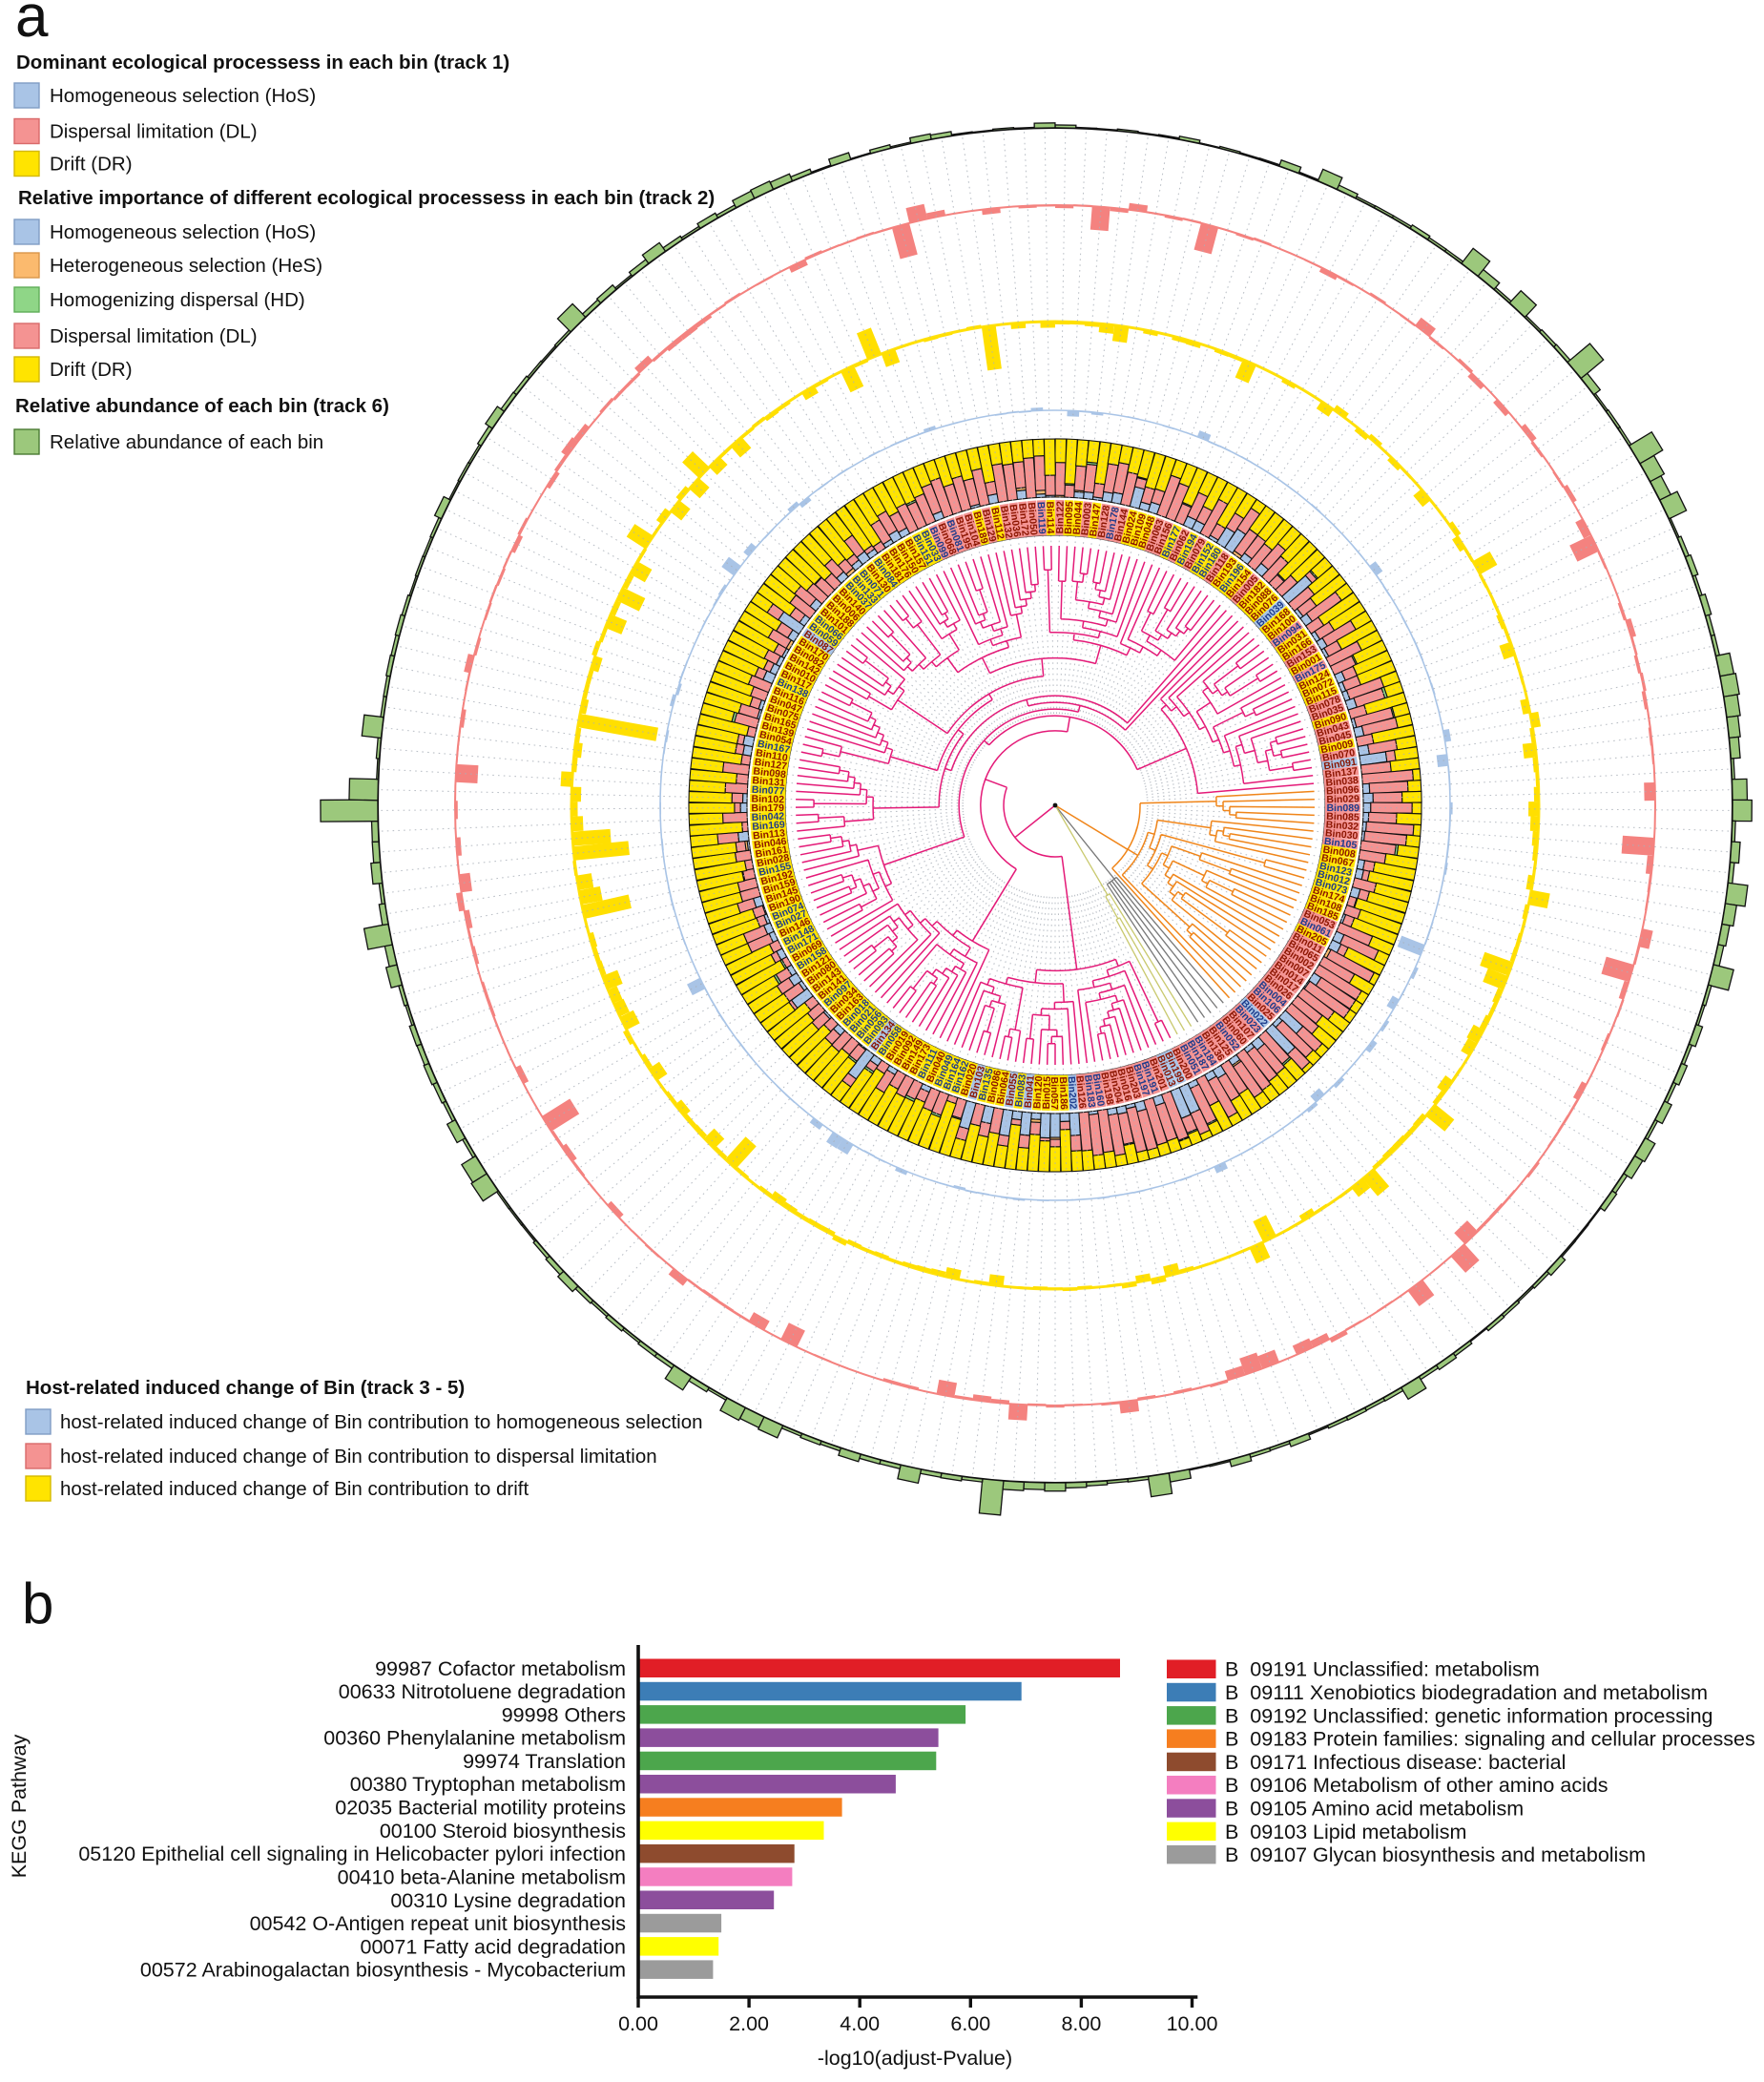 Image resolution: width=1764 pixels, height=2082 pixels. Describe the element at coordinates (32, 25) in the screenshot. I see `svg-text: a` at that location.